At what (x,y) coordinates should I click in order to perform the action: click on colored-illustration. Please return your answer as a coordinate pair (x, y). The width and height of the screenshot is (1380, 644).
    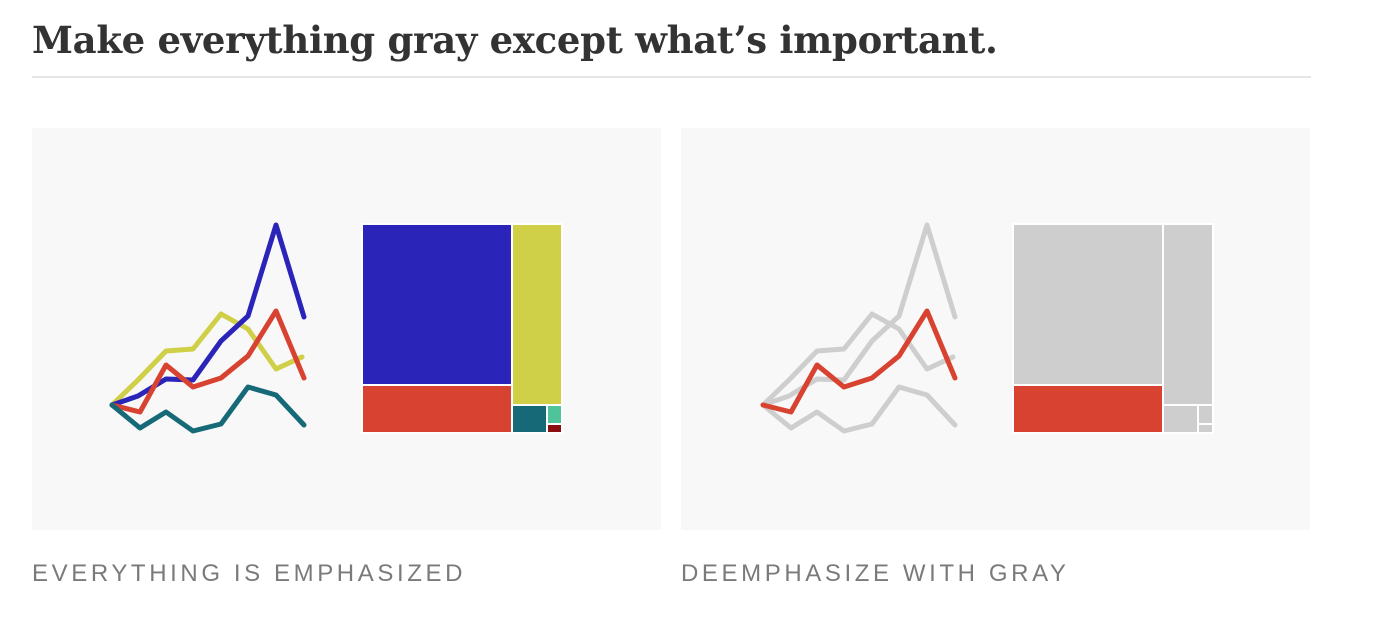
    Looking at the image, I should click on (336, 328).